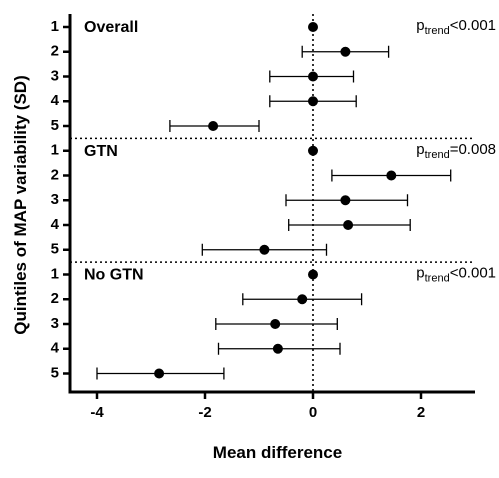 This screenshot has height=478, width=499. I want to click on p-trend-value: =0.008, so click(473, 149).